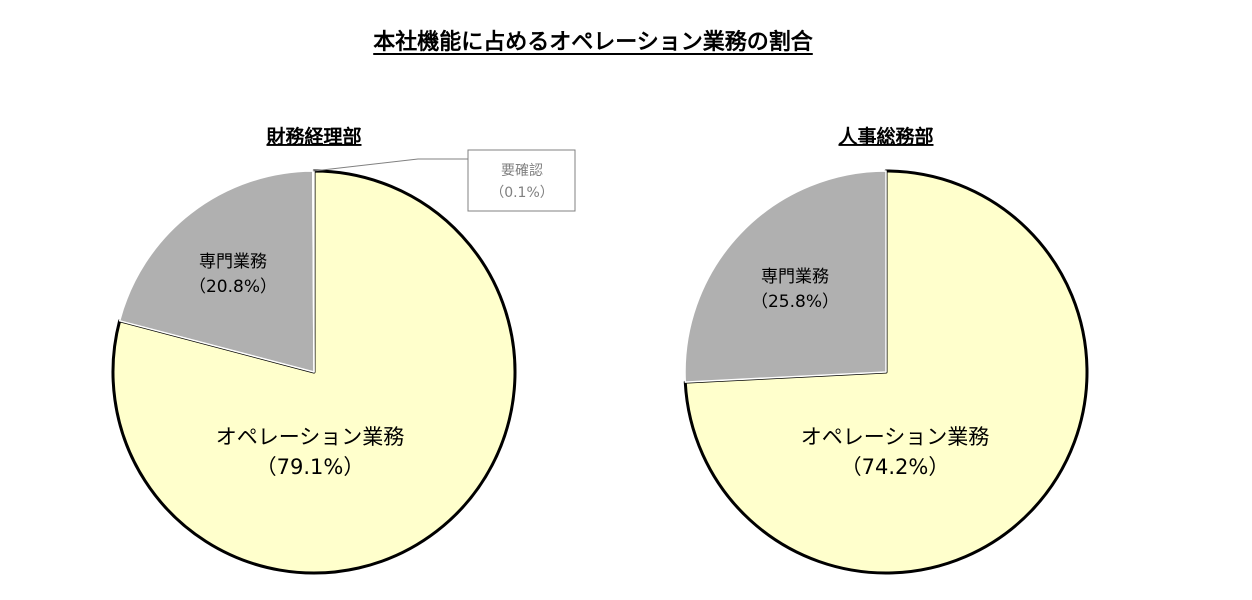  What do you see at coordinates (522, 171) in the screenshot?
I see `slice-label: 要確認` at bounding box center [522, 171].